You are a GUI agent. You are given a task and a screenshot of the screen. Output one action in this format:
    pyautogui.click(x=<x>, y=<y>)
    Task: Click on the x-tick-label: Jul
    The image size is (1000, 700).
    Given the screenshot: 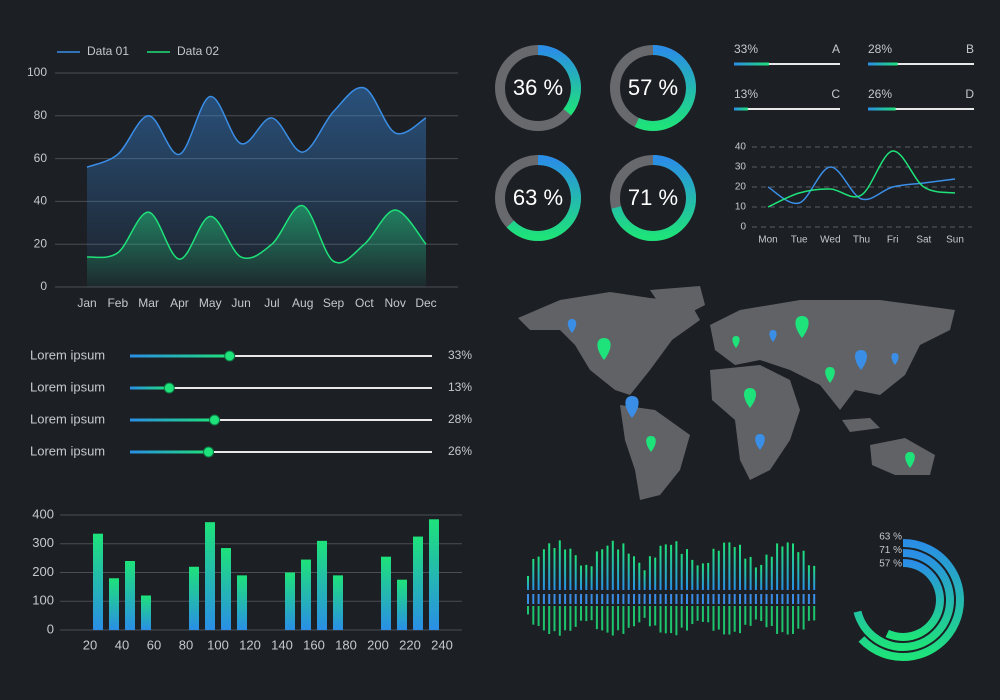 What is the action you would take?
    pyautogui.click(x=271, y=303)
    